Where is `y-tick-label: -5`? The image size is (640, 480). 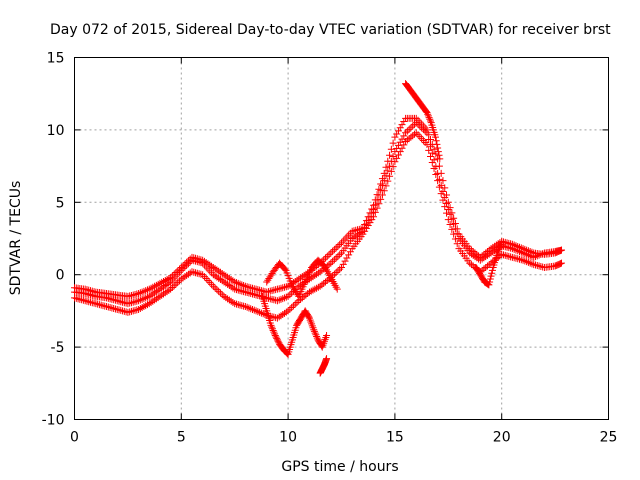
y-tick-label: -5 is located at coordinates (58, 348).